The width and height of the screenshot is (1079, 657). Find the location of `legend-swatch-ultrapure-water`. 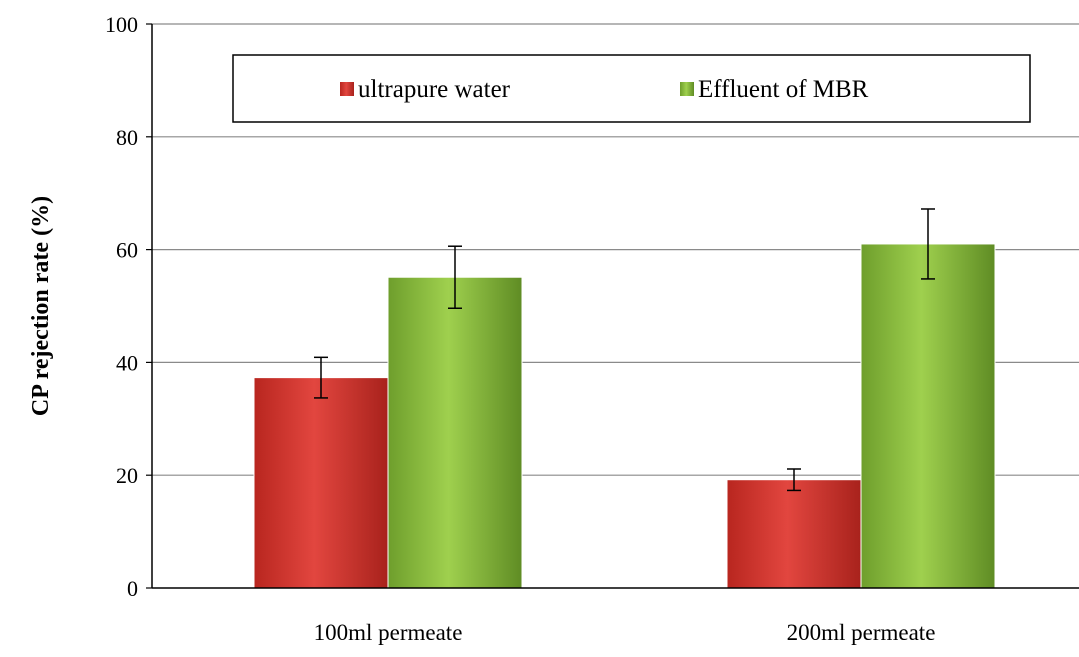

legend-swatch-ultrapure-water is located at coordinates (347, 89).